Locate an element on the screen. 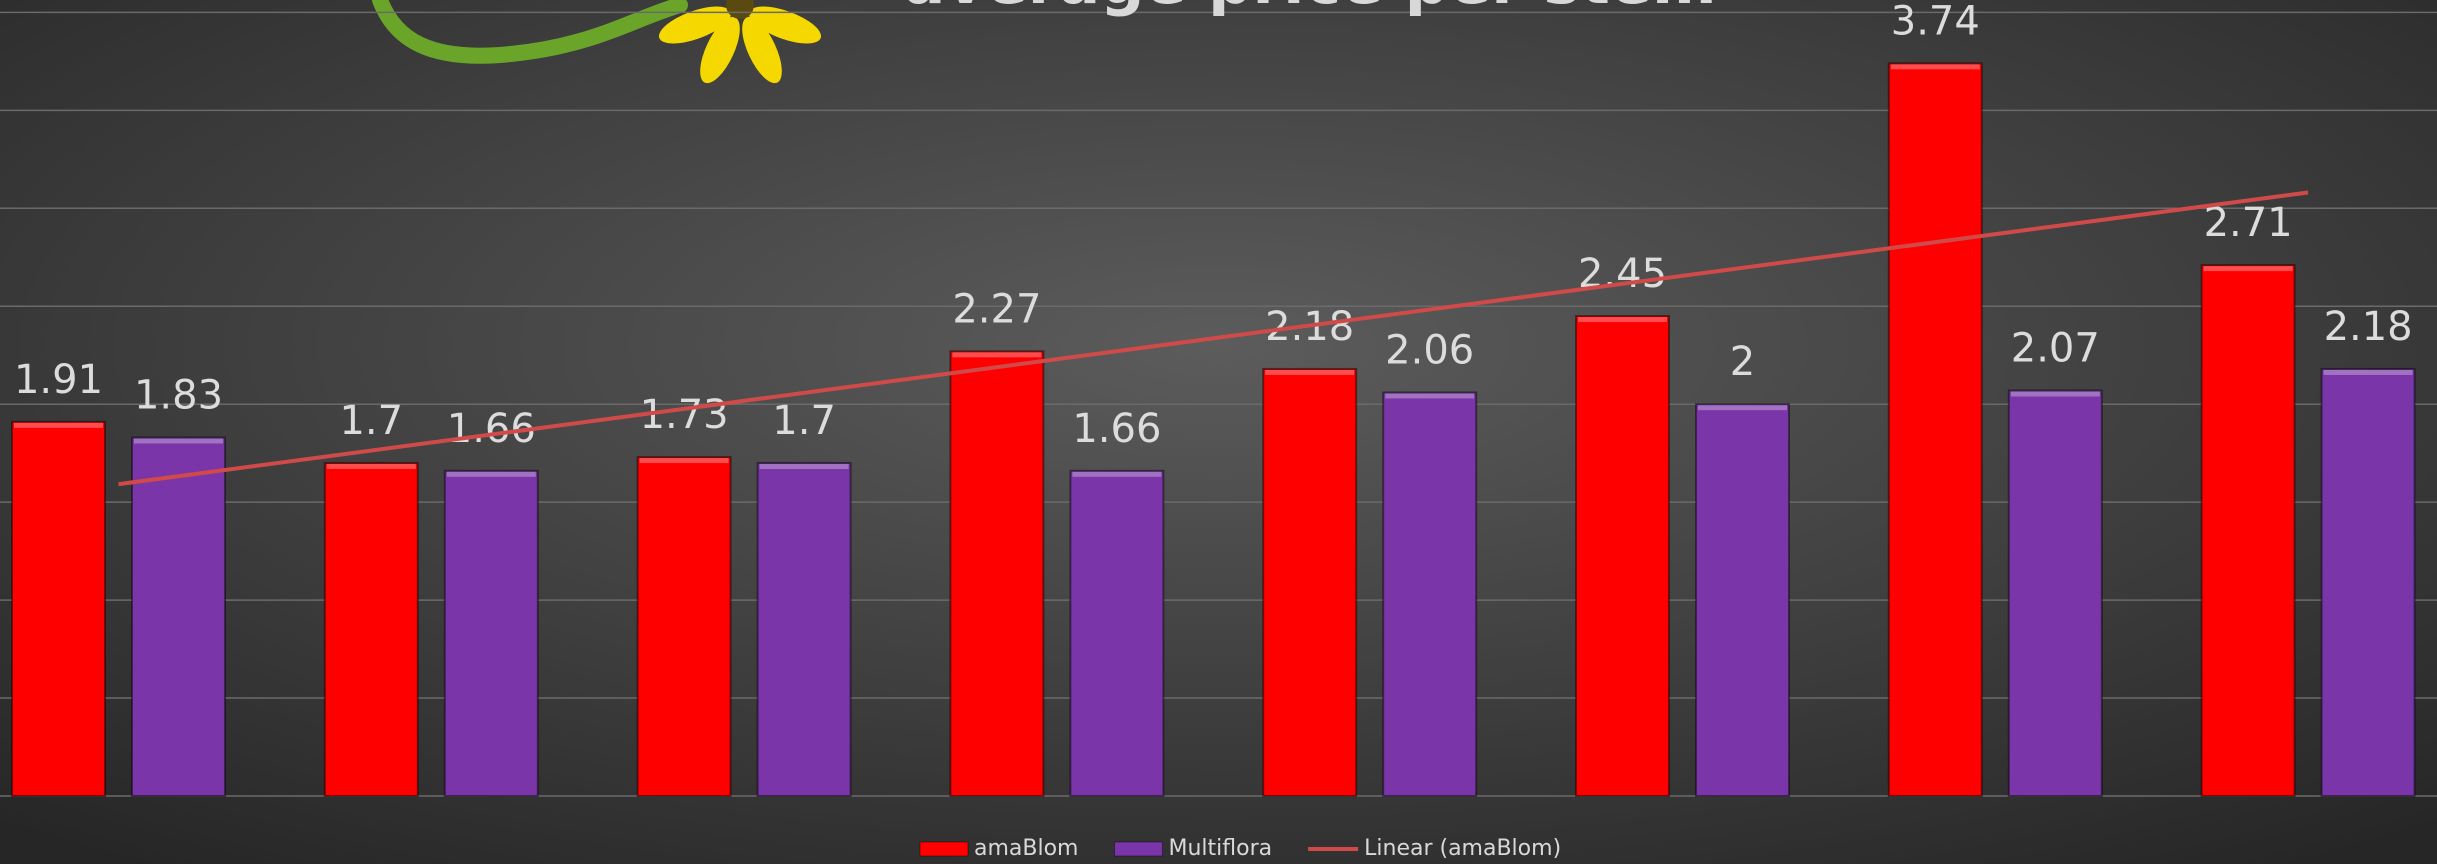 The height and width of the screenshot is (864, 2437). data-label: 2 is located at coordinates (1742, 362).